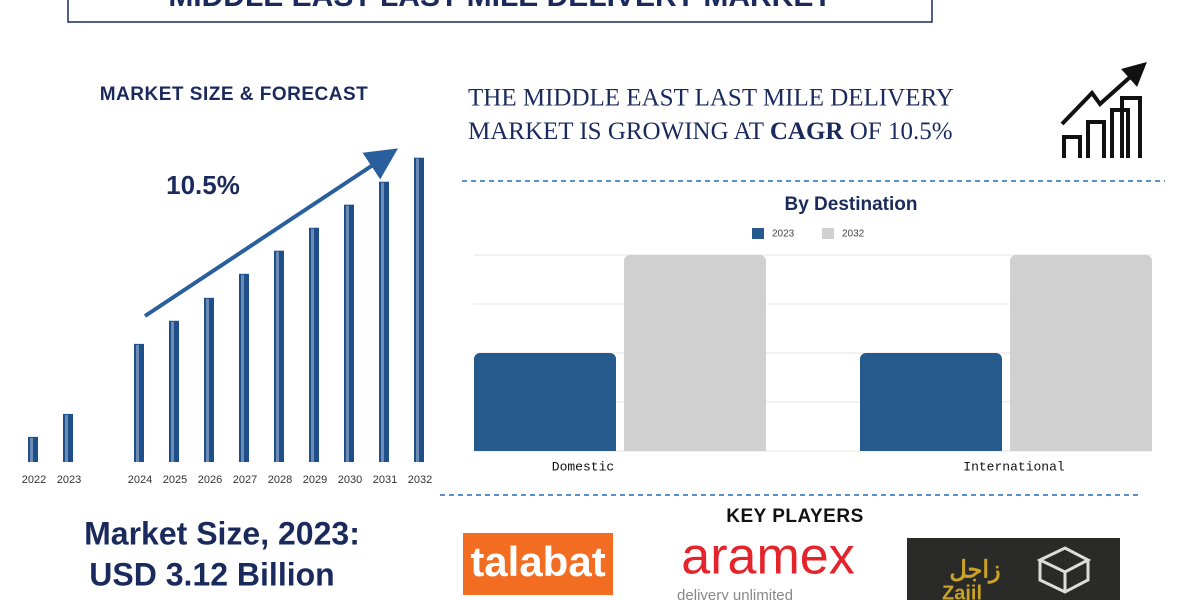 This screenshot has height=600, width=1200. I want to click on box-icon, so click(1064, 570).